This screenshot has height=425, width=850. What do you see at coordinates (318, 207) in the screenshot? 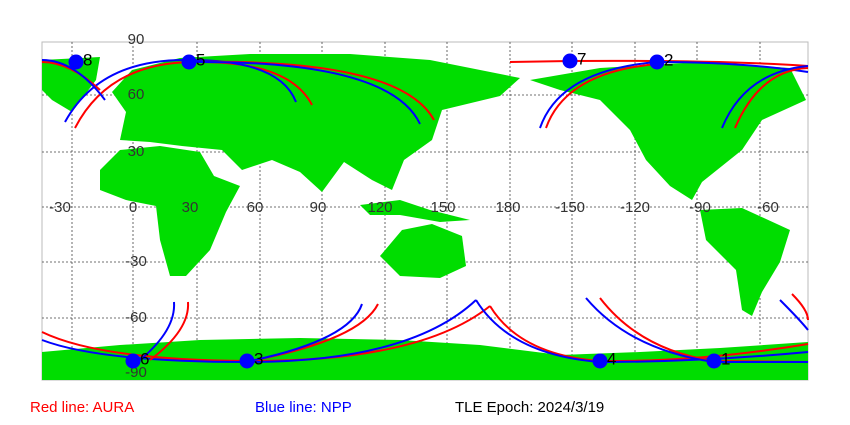
I see `lon-label: 90` at bounding box center [318, 207].